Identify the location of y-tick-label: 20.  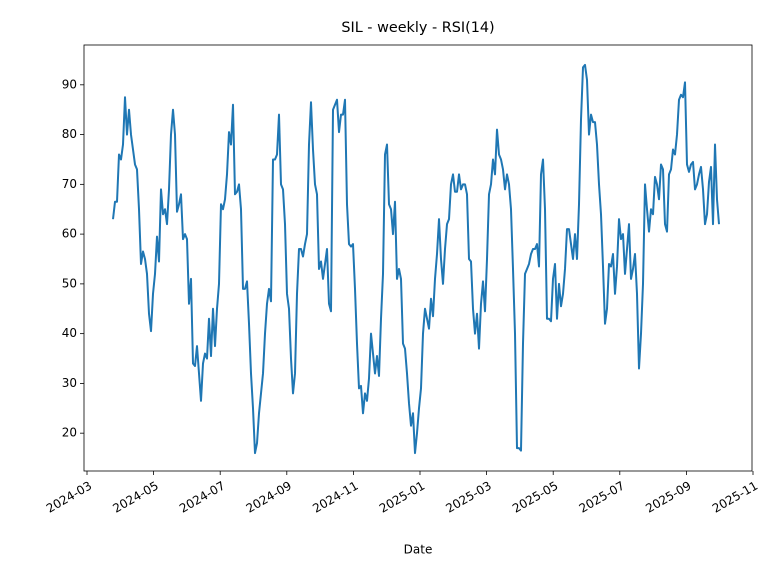
(69, 433).